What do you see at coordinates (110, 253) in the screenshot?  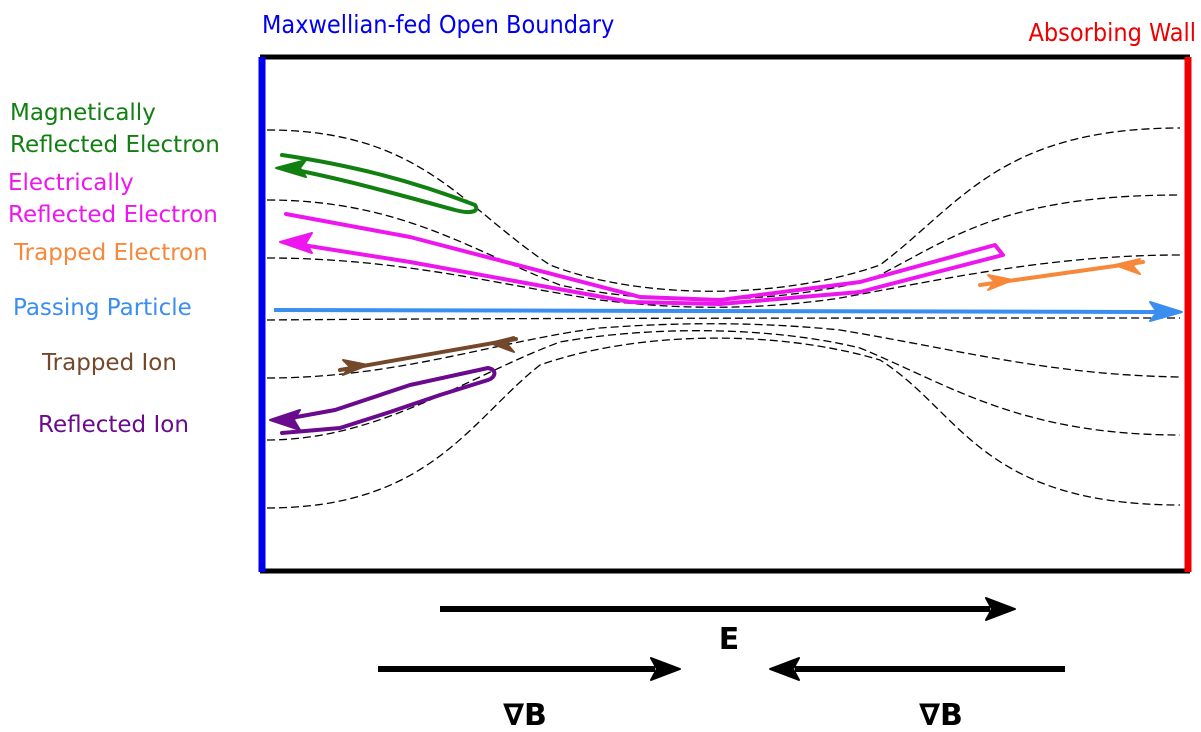 I see `legend-trapped-electron: Trapped Electron` at bounding box center [110, 253].